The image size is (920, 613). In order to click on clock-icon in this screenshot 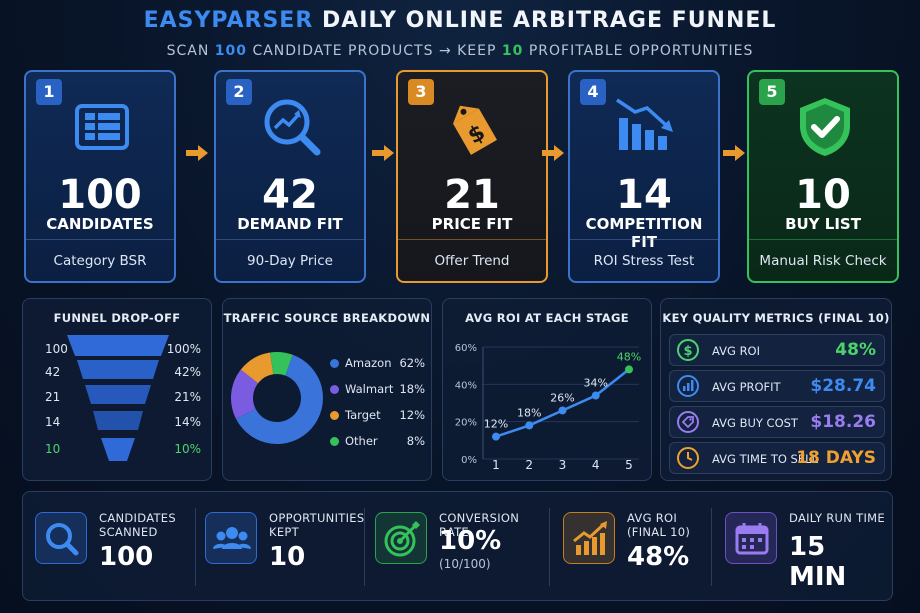, I will do `click(688, 458)`.